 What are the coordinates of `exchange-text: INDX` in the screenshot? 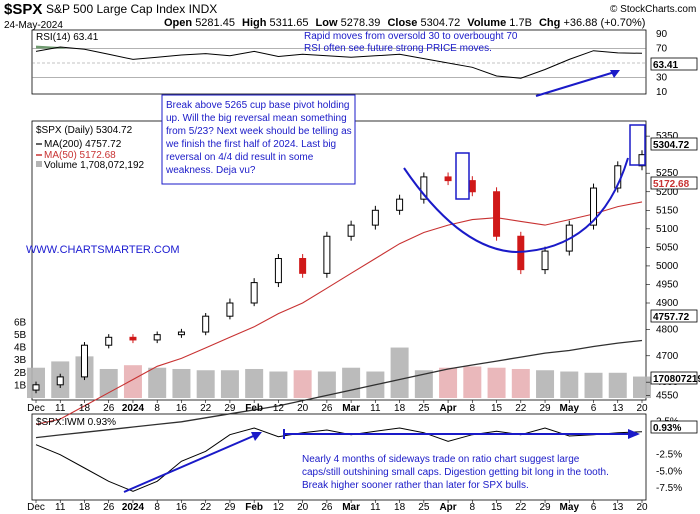 It's located at (203, 9).